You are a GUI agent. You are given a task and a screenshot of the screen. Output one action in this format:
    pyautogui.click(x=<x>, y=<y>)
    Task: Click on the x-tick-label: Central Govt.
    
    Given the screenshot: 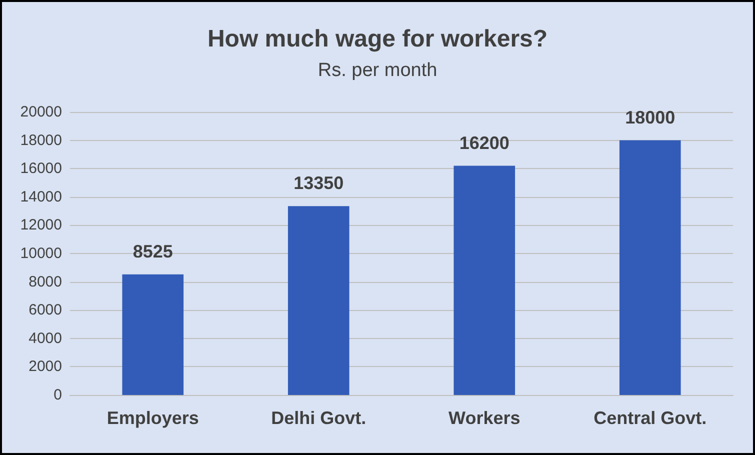 What is the action you would take?
    pyautogui.click(x=650, y=418)
    